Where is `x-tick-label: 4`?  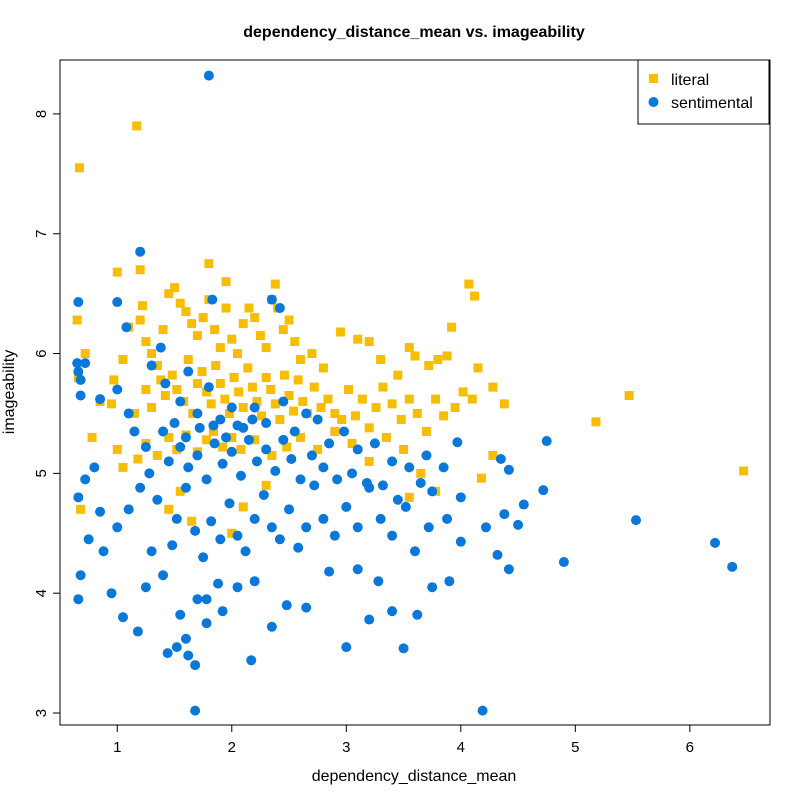
x-tick-label: 4 is located at coordinates (461, 747).